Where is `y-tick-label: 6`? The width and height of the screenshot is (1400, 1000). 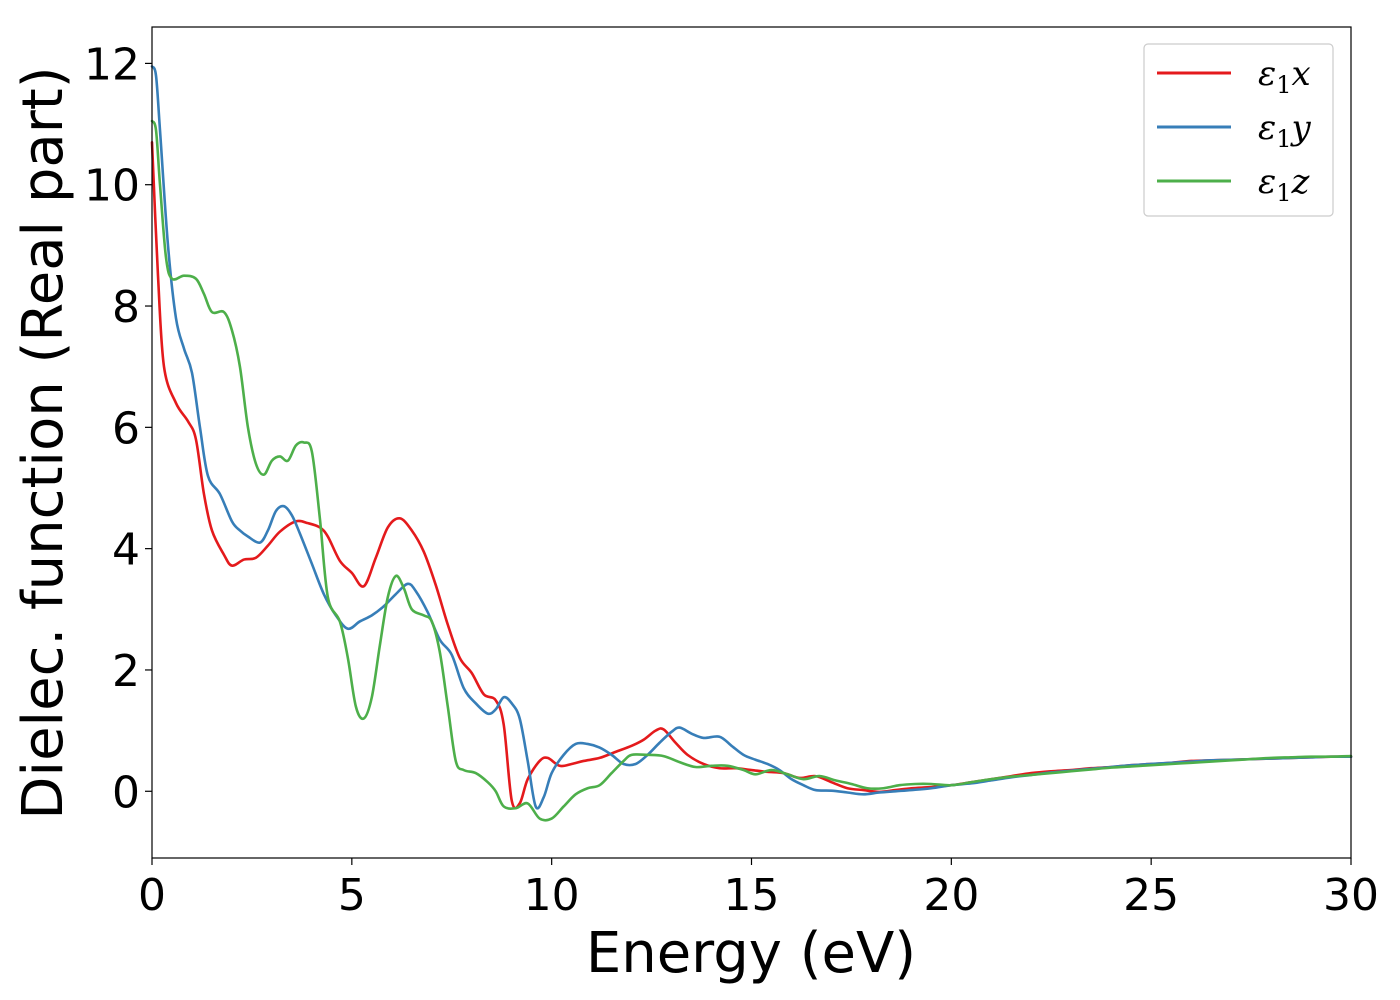
y-tick-label: 6 is located at coordinates (126, 428).